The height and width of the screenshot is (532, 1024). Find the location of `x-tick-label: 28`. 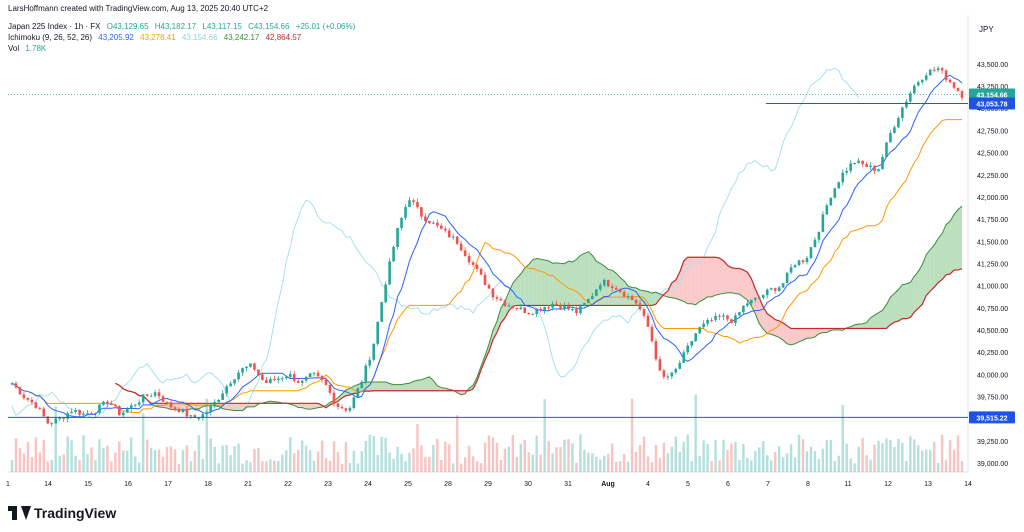

x-tick-label: 28 is located at coordinates (448, 484).